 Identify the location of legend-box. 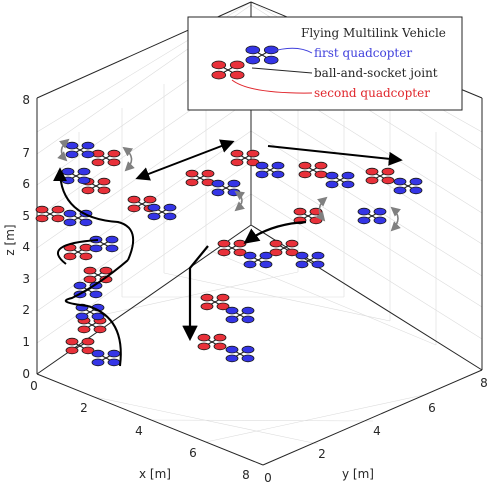
(325, 63).